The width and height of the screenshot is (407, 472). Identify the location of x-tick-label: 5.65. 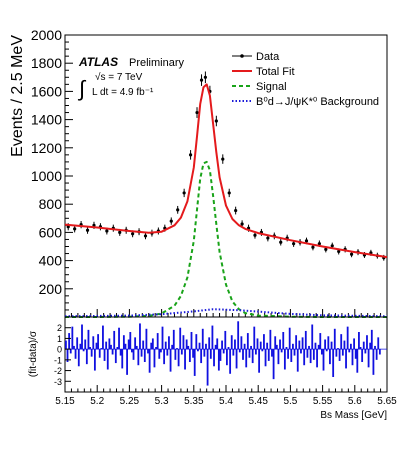
(387, 401).